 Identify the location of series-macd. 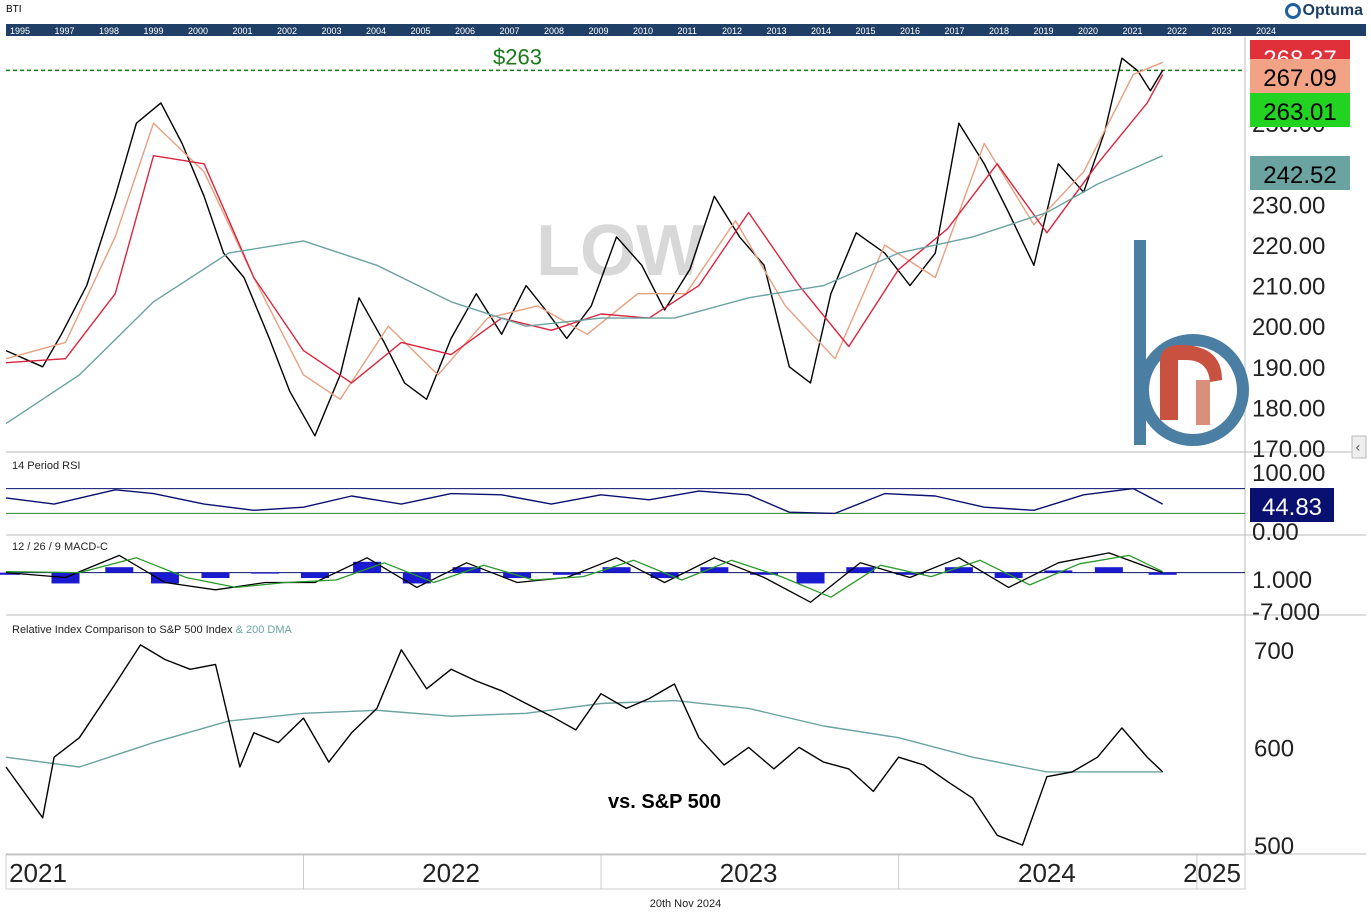
(584, 577).